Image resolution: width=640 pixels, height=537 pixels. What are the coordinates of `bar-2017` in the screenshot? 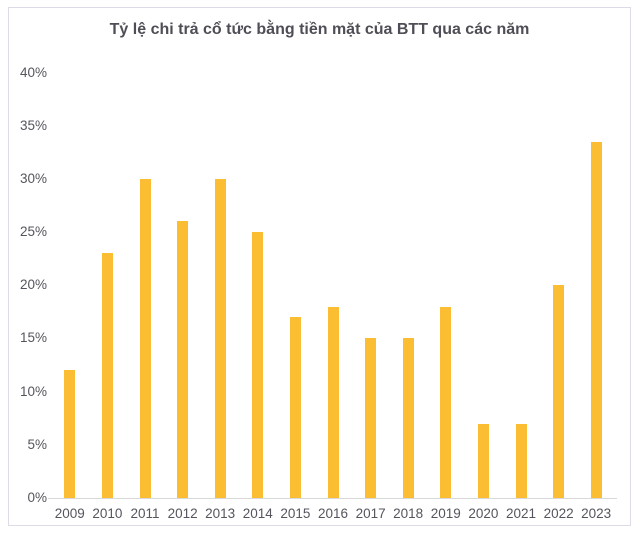 It's located at (371, 418).